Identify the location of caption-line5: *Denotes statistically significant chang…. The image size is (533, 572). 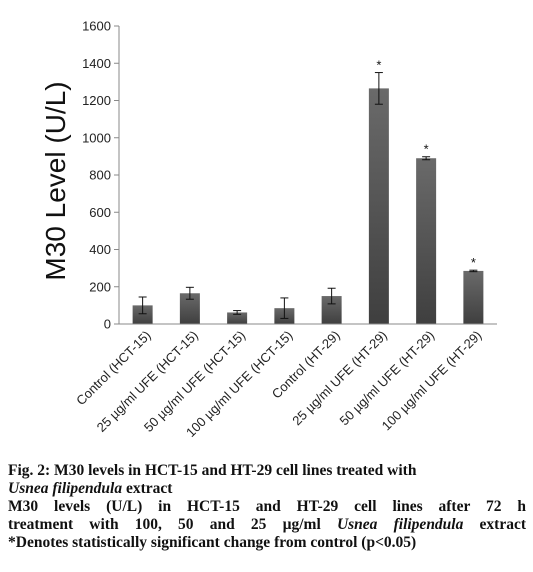
(212, 542).